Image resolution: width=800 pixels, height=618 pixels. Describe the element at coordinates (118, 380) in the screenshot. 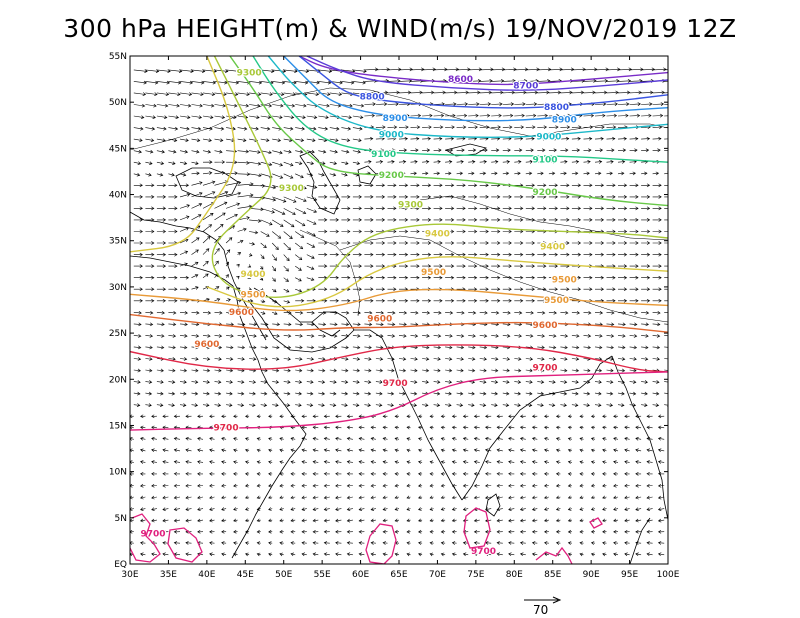

I see `y-tick-label: 20N` at that location.